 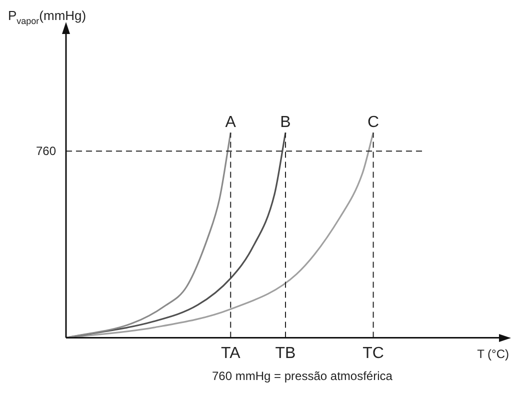 I want to click on x-tick-label: TB, so click(x=285, y=353).